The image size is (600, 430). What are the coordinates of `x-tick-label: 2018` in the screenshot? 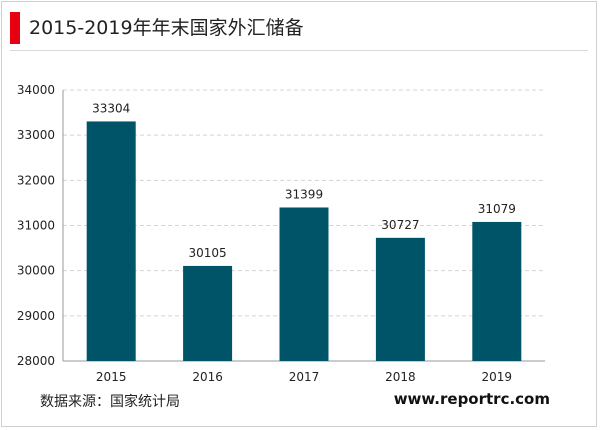 It's located at (400, 377).